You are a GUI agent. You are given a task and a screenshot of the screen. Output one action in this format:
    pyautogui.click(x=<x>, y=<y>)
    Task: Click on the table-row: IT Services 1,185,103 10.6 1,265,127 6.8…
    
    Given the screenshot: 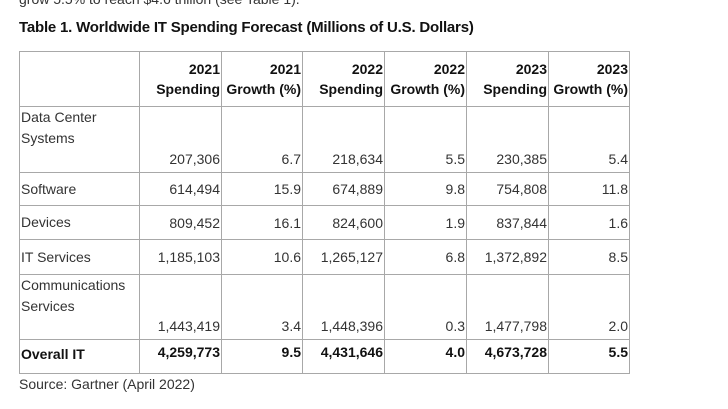 What is the action you would take?
    pyautogui.click(x=324, y=257)
    